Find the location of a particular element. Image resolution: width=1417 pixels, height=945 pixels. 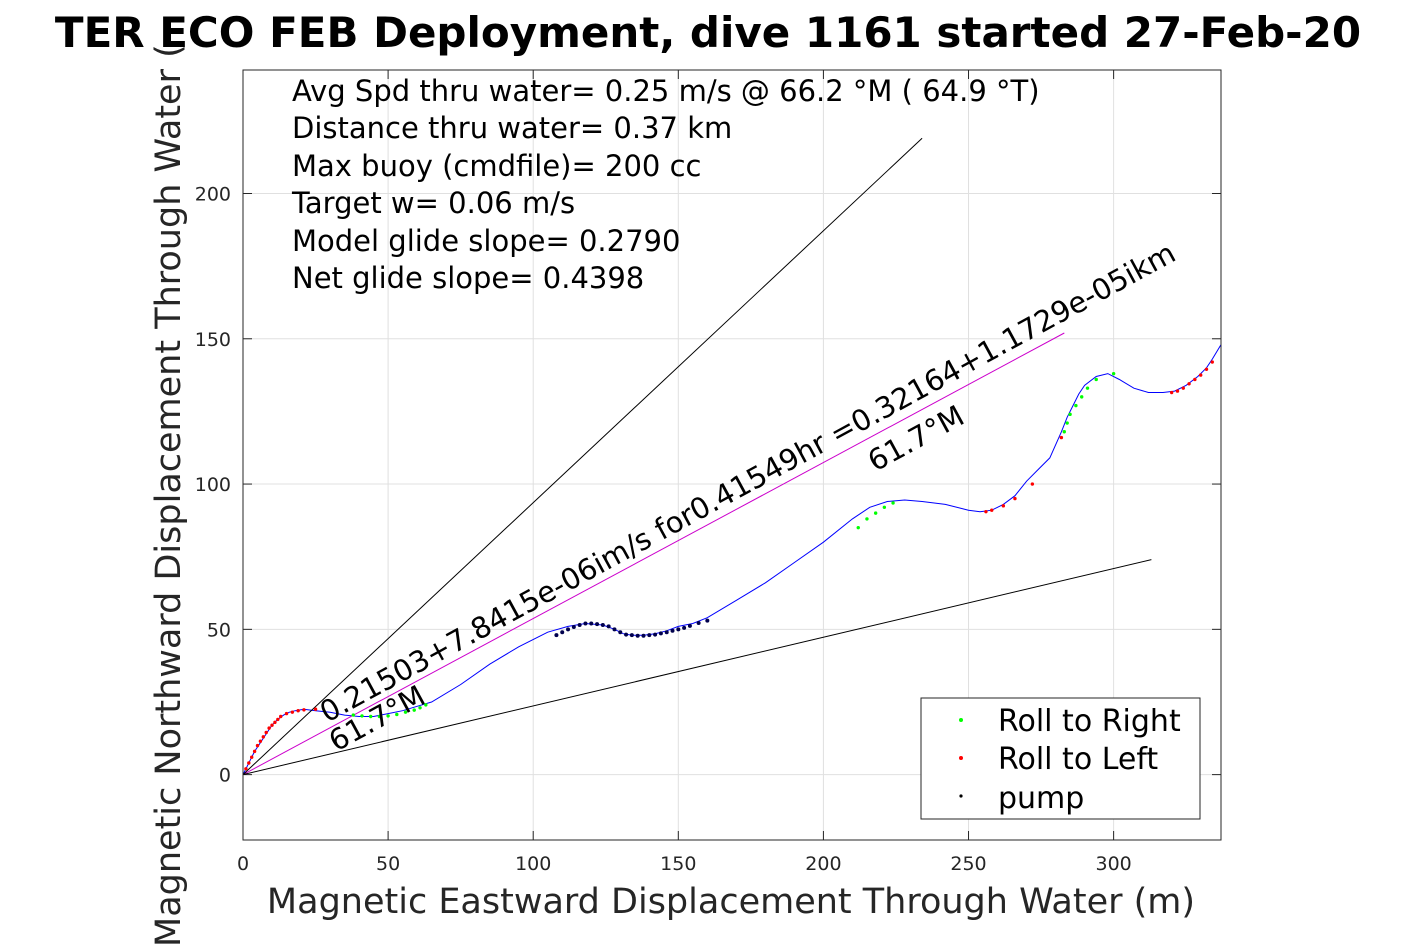

y-tick-label: 100 is located at coordinates (213, 485).